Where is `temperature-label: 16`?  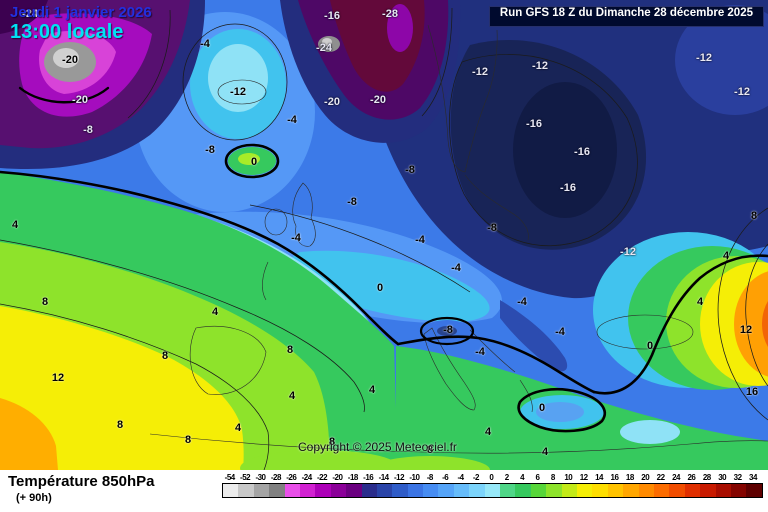
temperature-label: 16 is located at coordinates (752, 392).